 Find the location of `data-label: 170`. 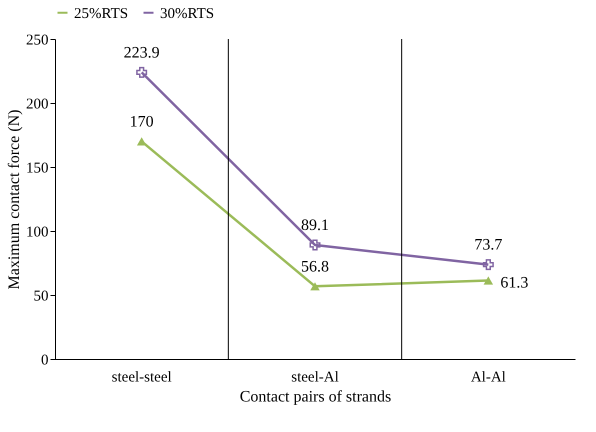

data-label: 170 is located at coordinates (142, 121).